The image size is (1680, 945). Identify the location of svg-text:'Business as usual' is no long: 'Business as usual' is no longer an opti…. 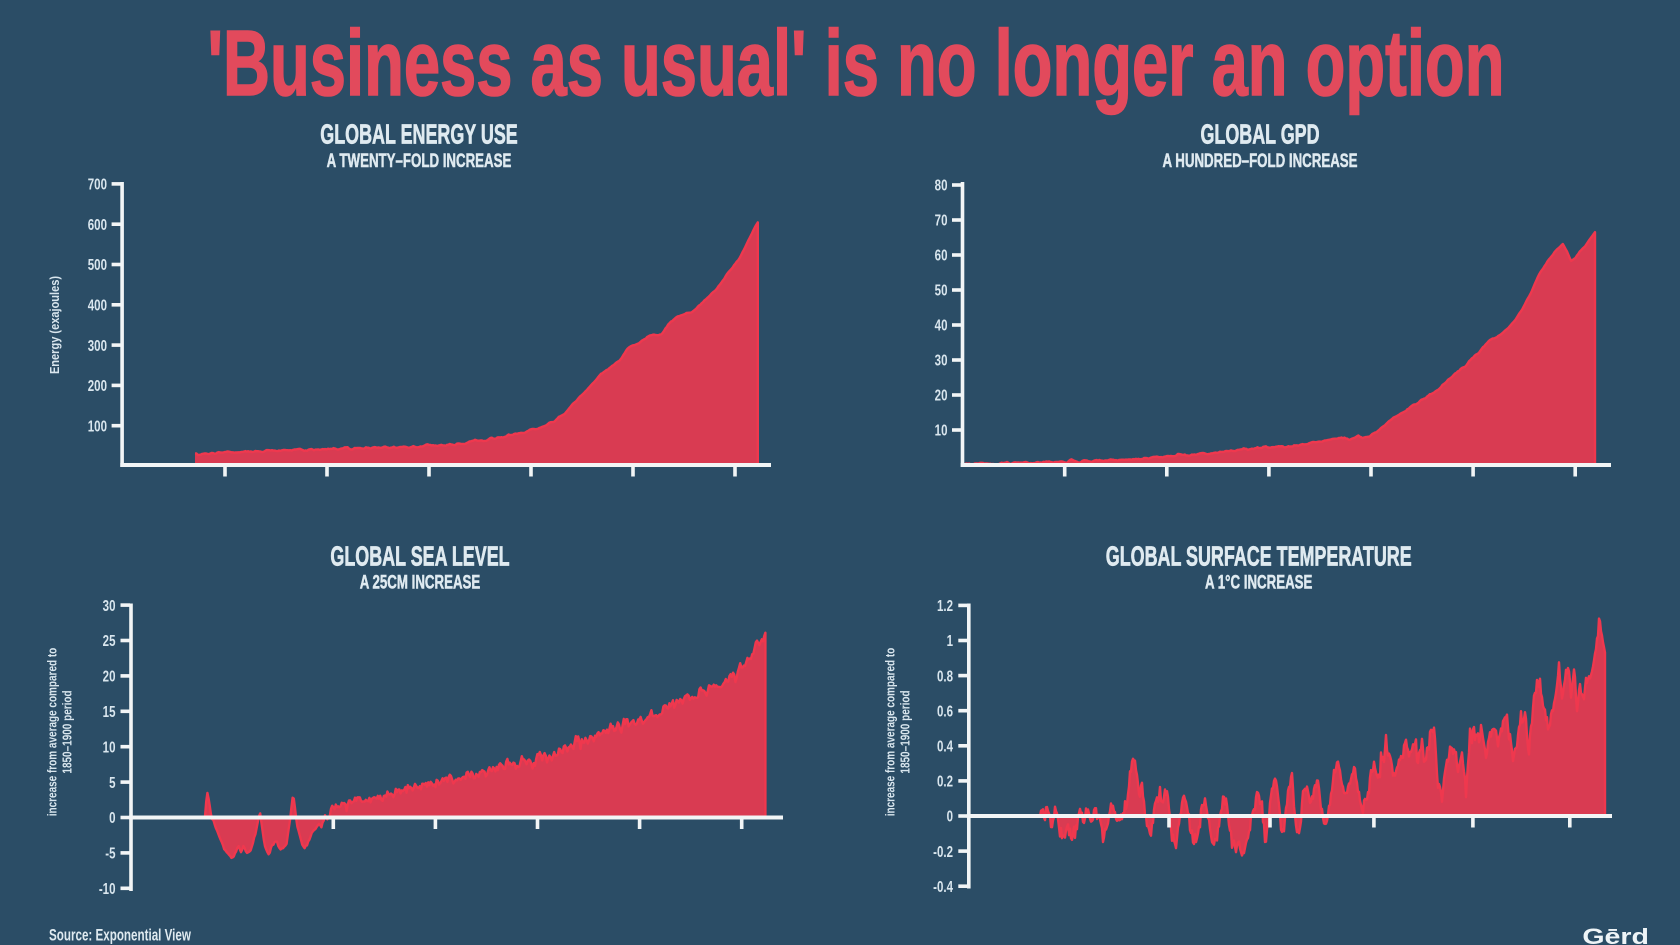
(856, 64).